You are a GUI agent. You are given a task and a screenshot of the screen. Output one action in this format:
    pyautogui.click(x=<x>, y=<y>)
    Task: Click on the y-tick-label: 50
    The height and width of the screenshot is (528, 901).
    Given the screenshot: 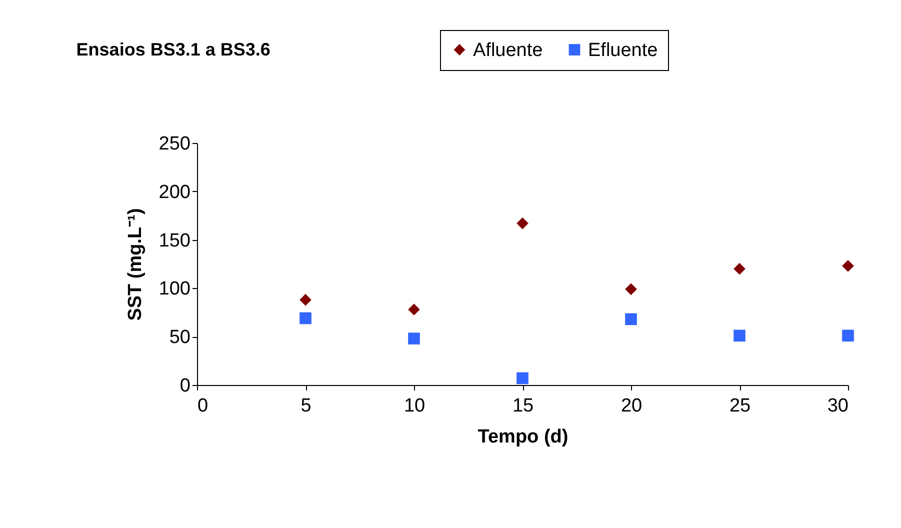 What is the action you would take?
    pyautogui.click(x=179, y=337)
    